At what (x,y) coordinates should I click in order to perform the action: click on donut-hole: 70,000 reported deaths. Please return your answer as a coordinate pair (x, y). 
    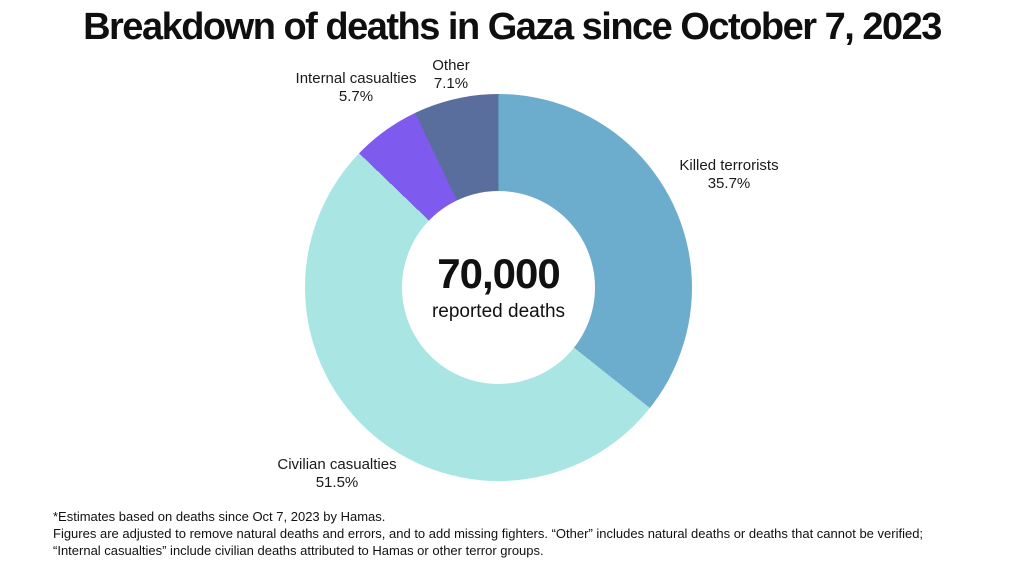
    Looking at the image, I should click on (498, 287).